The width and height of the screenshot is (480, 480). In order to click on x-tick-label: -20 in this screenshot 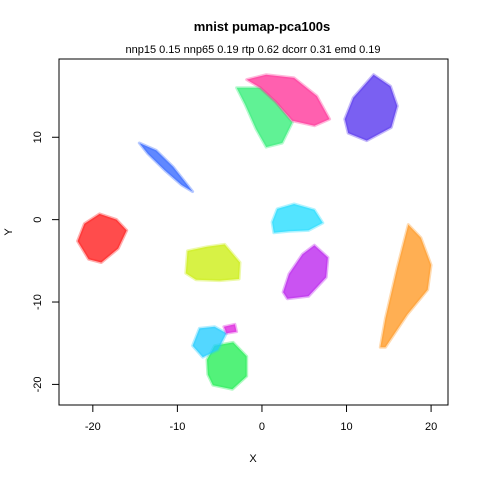, I will do `click(93, 427)`.